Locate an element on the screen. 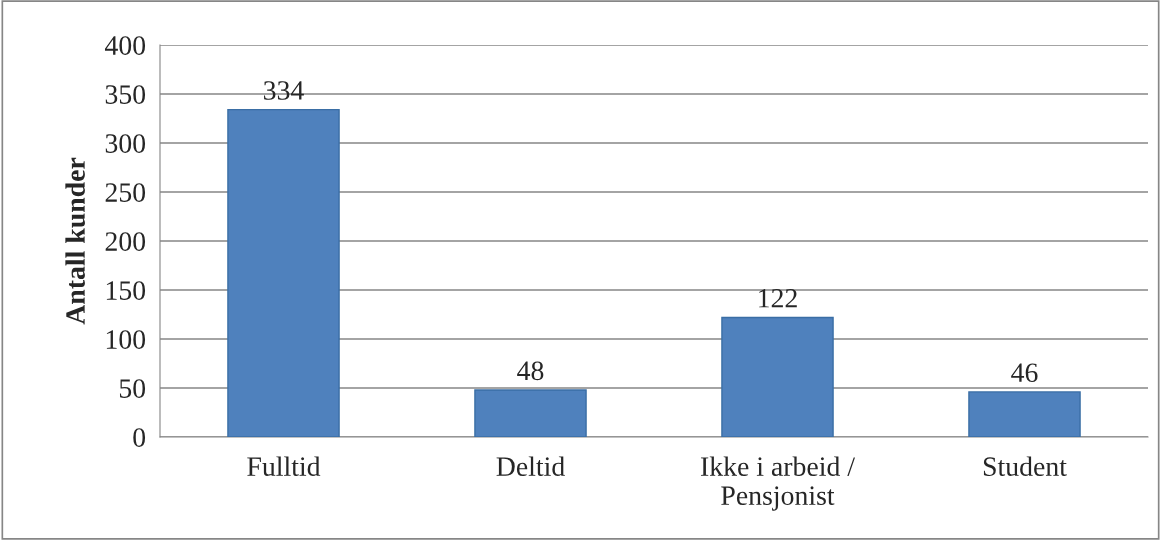 Image resolution: width=1161 pixels, height=540 pixels. y-tick-label: 200 is located at coordinates (125, 241).